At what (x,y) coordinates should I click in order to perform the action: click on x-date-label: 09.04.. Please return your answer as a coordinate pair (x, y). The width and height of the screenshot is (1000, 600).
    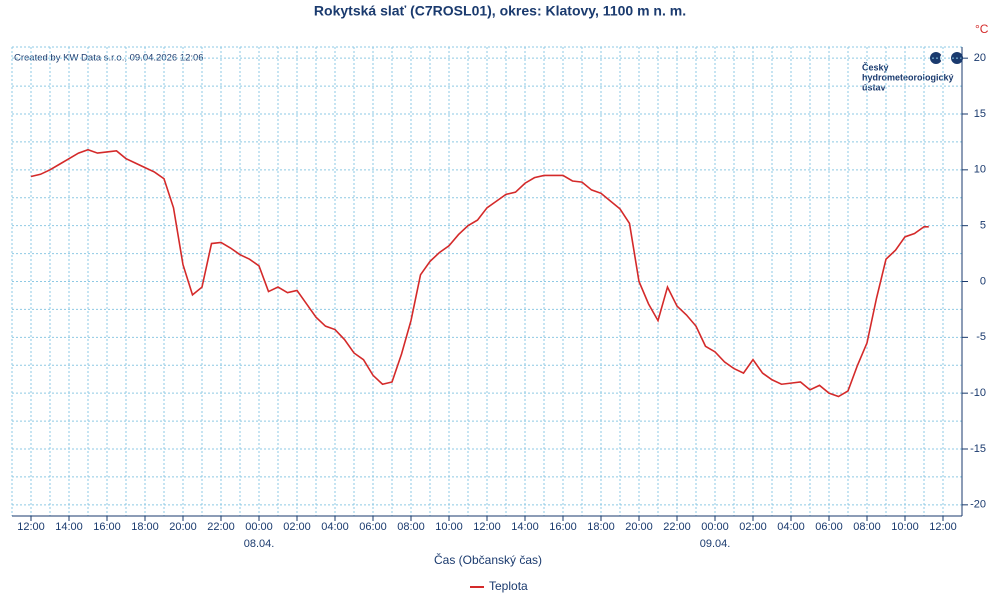
    Looking at the image, I should click on (715, 544).